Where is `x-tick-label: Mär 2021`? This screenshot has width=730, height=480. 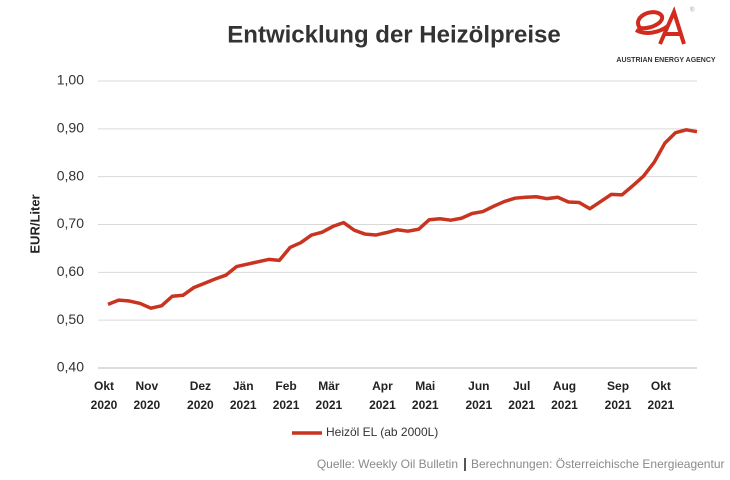 x-tick-label: Mär 2021 is located at coordinates (329, 395).